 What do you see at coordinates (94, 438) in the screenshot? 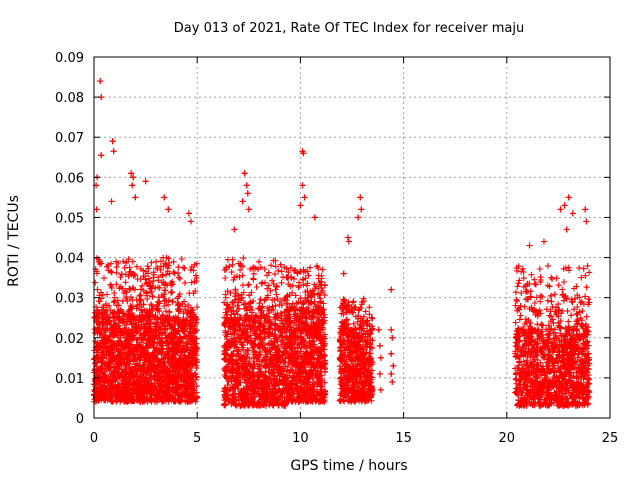
I see `x-tick-label: 0` at bounding box center [94, 438].